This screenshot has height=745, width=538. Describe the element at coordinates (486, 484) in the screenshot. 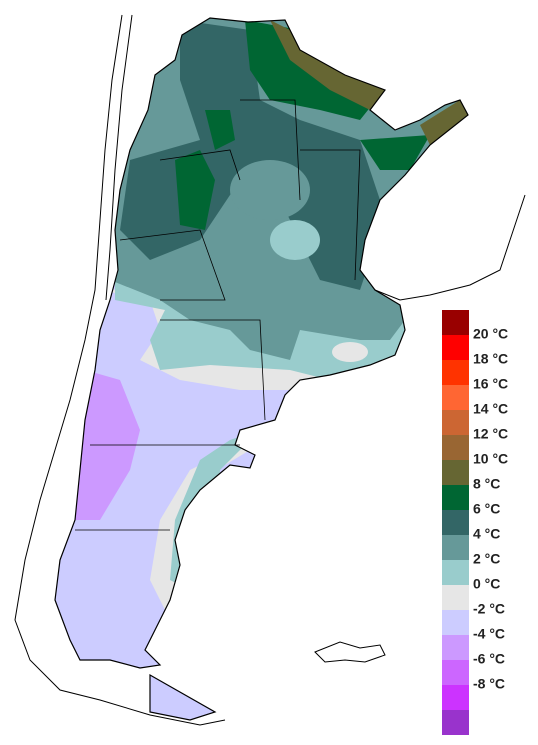

I see `legend-label: 8 °C` at that location.